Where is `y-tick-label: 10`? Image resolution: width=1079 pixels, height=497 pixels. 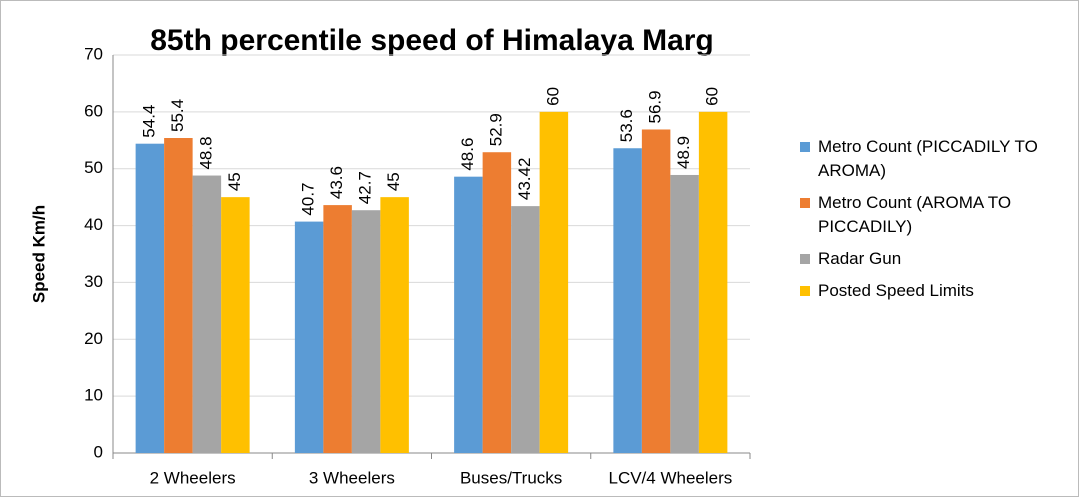 y-tick-label: 10 is located at coordinates (93, 395).